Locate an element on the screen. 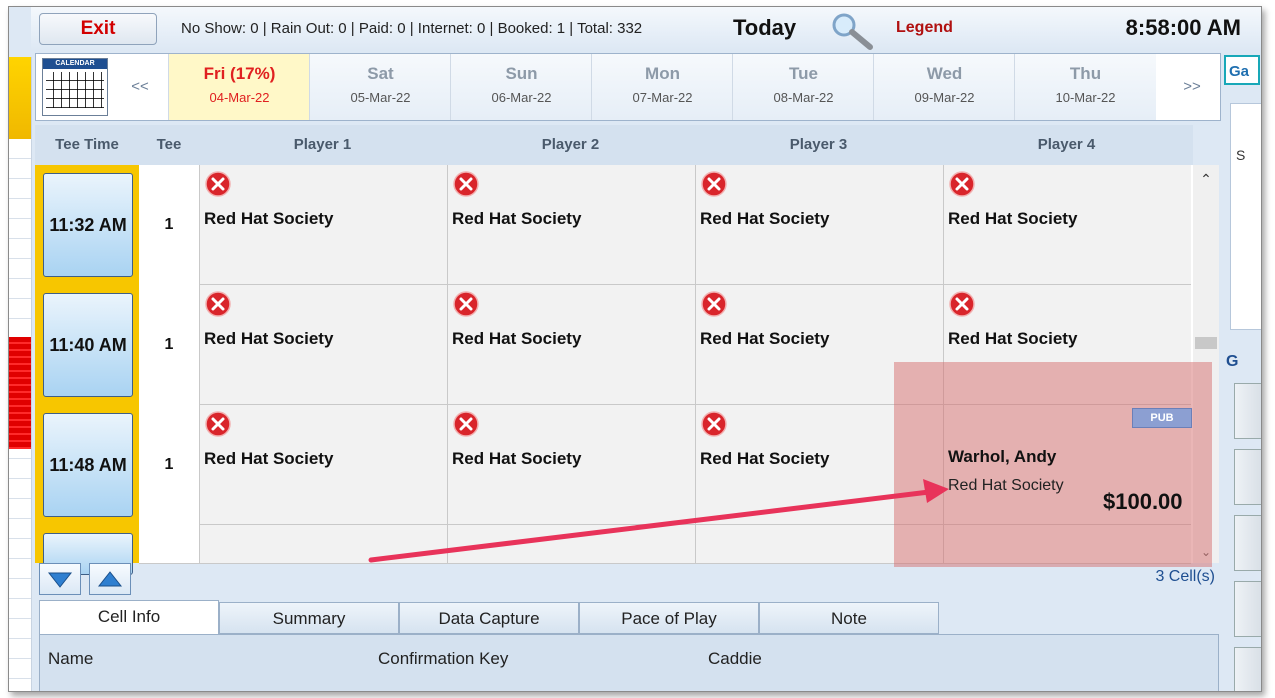  right-panel-g-label: G is located at coordinates (1232, 361).